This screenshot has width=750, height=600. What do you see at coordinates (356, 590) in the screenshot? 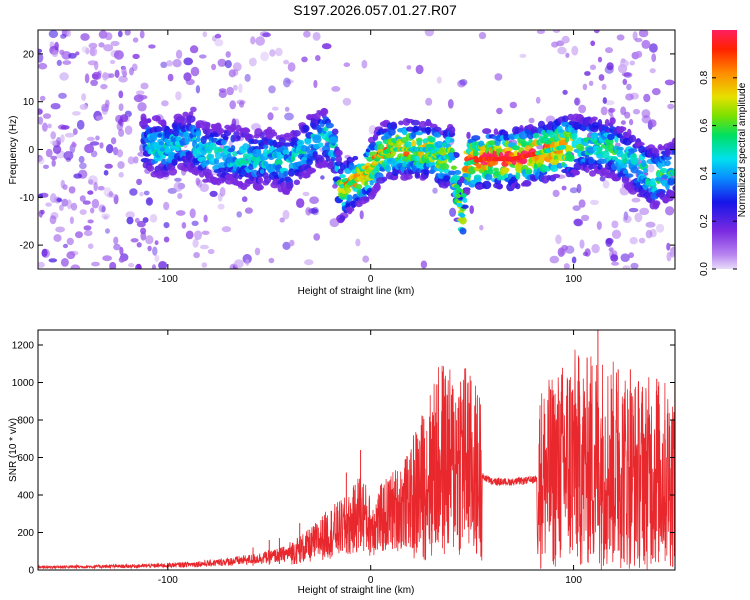
I see `snr-xlabel: Height of straight line (km)` at bounding box center [356, 590].